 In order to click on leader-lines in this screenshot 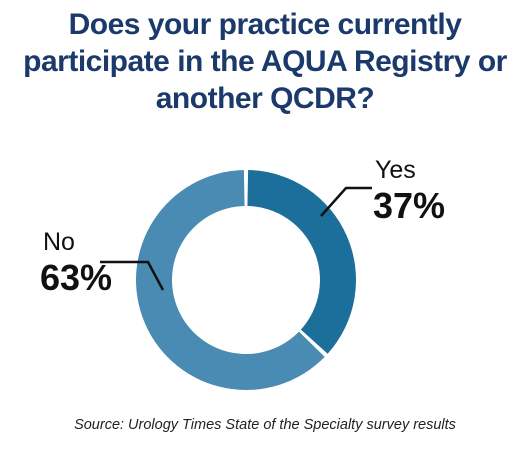, I will do `click(236, 238)`.